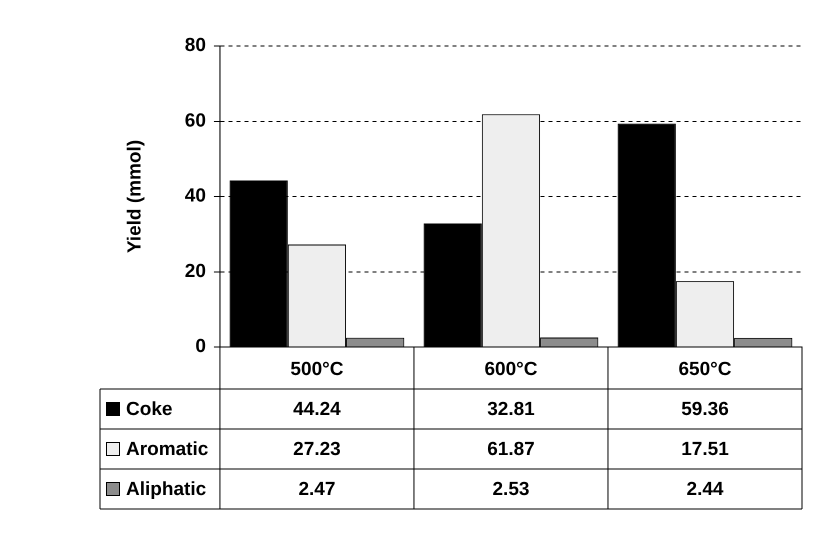 This screenshot has width=832, height=535. What do you see at coordinates (195, 271) in the screenshot?
I see `y-tick-label: 20` at bounding box center [195, 271].